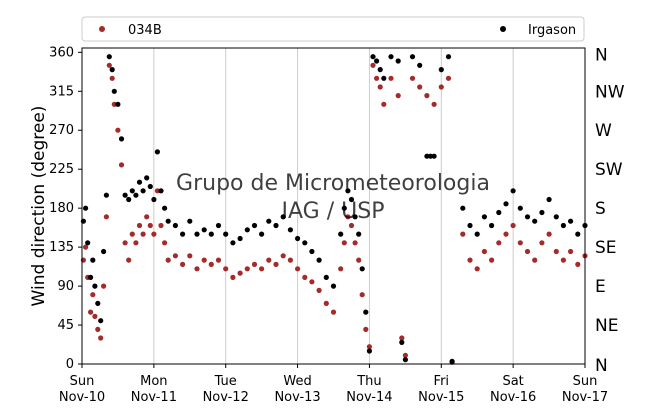 Image resolution: width=650 pixels, height=409 pixels. Describe the element at coordinates (609, 170) in the screenshot. I see `secondary-y-label: SW` at that location.